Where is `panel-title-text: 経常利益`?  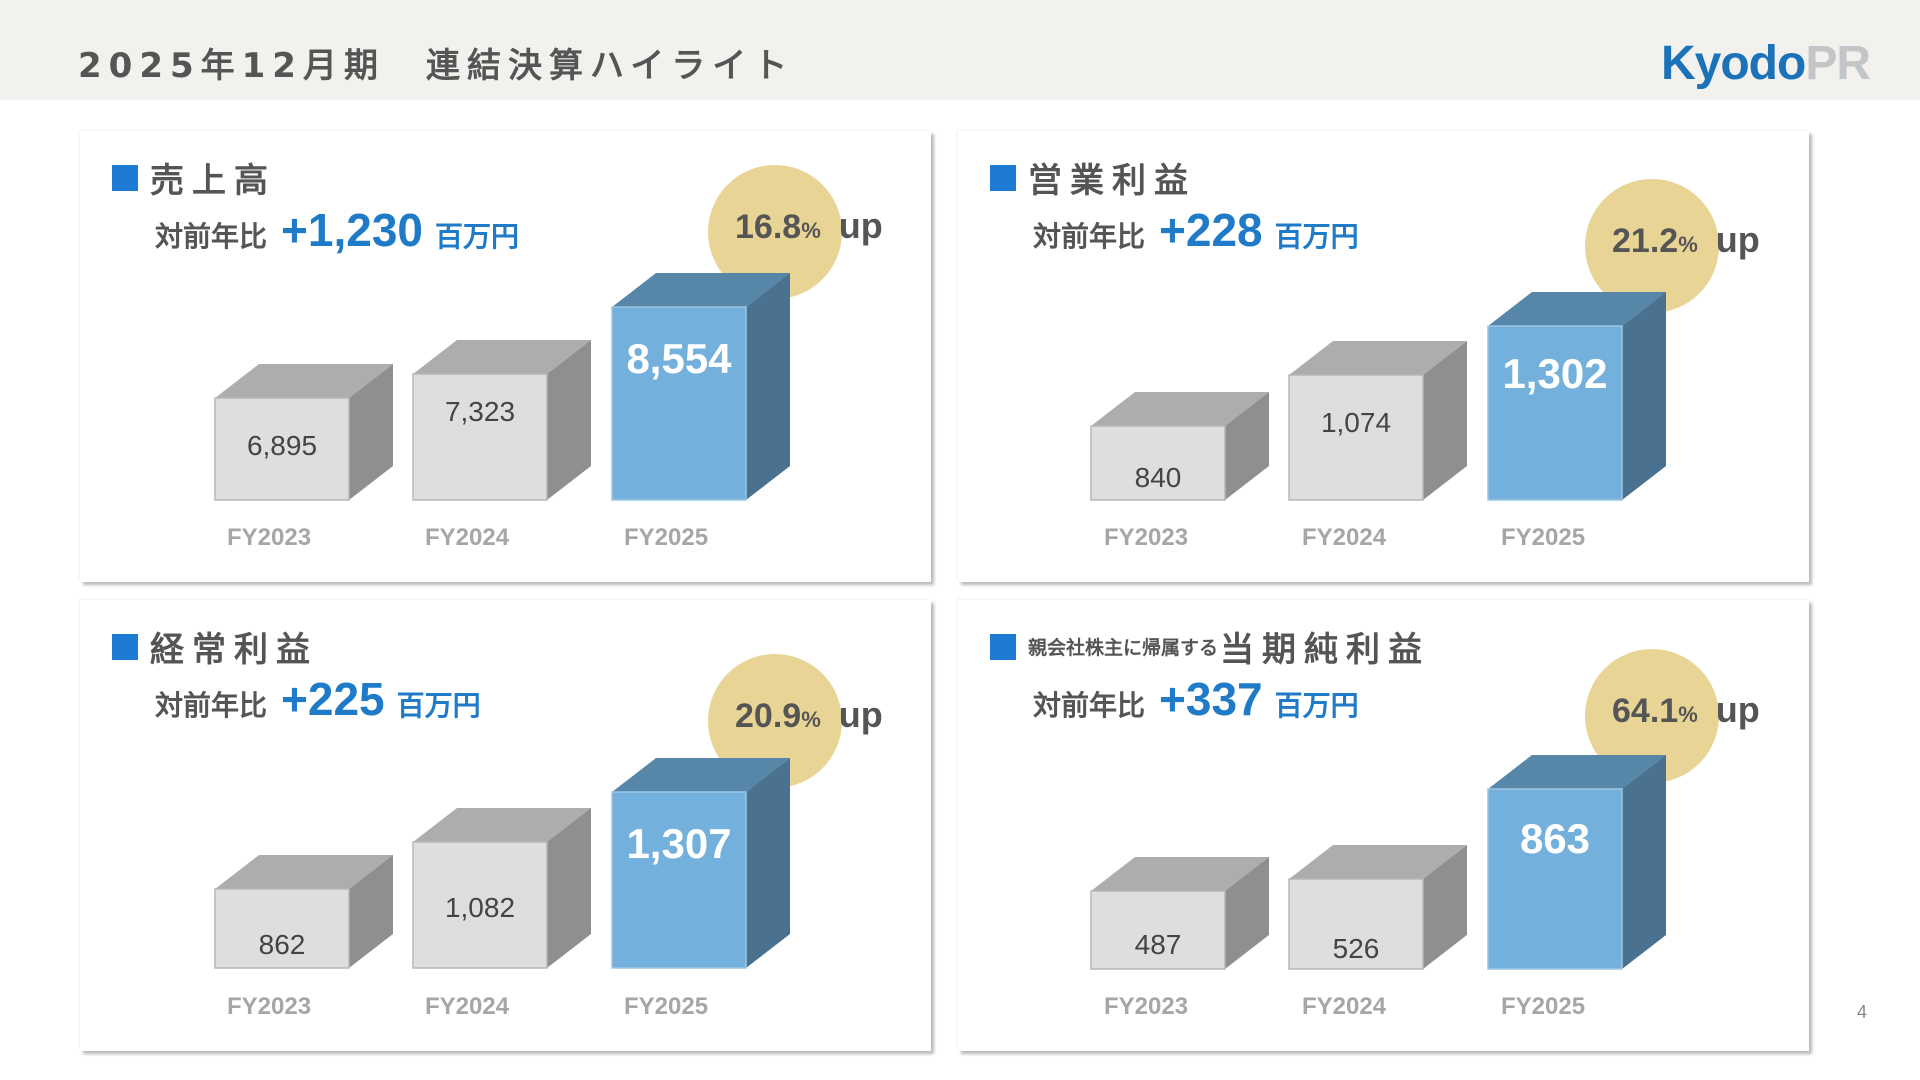
panel-title-text: 経常利益 is located at coordinates (234, 650).